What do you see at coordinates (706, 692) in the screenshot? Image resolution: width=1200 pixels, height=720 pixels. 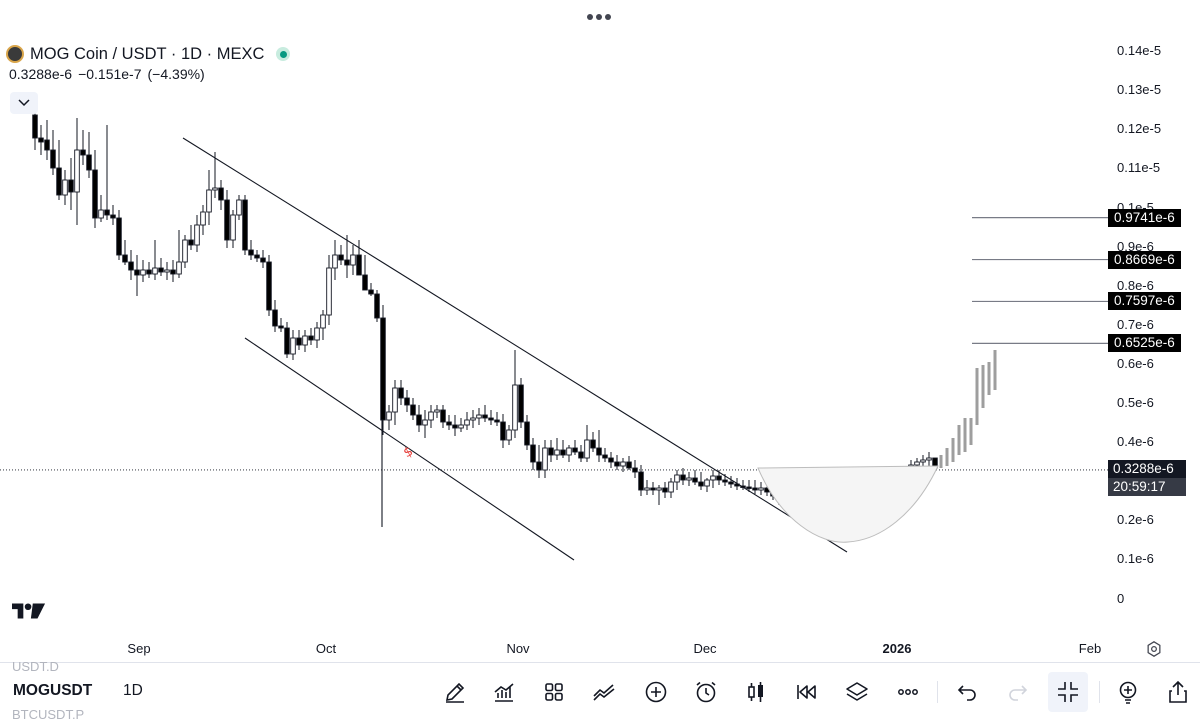 I see `alert-button` at bounding box center [706, 692].